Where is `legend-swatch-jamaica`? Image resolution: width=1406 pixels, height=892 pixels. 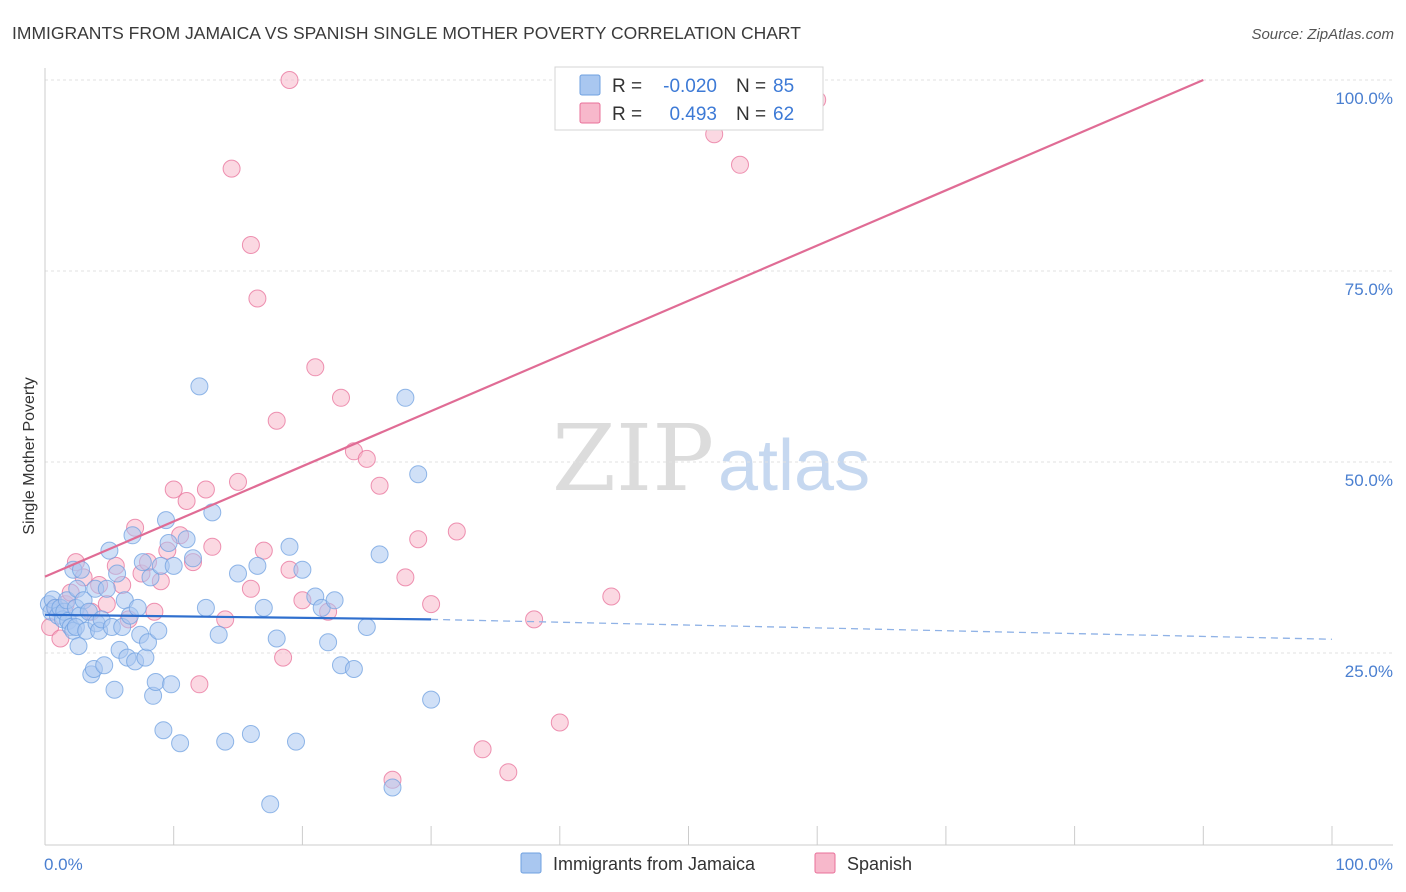 legend-swatch-jamaica is located at coordinates (590, 85).